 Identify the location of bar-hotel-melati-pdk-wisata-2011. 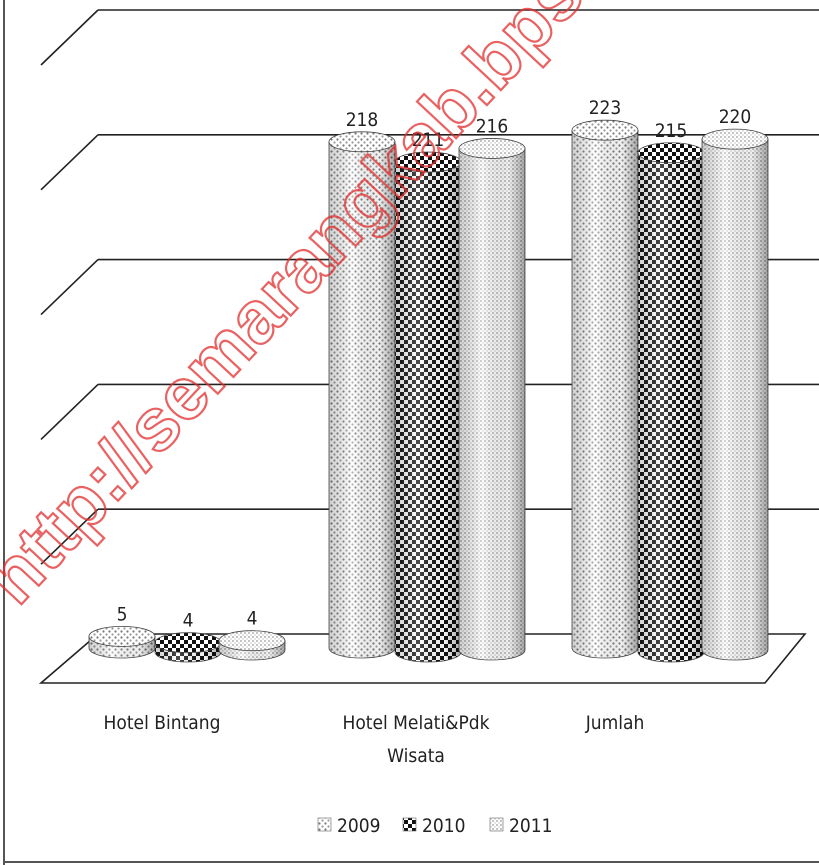
(492, 399).